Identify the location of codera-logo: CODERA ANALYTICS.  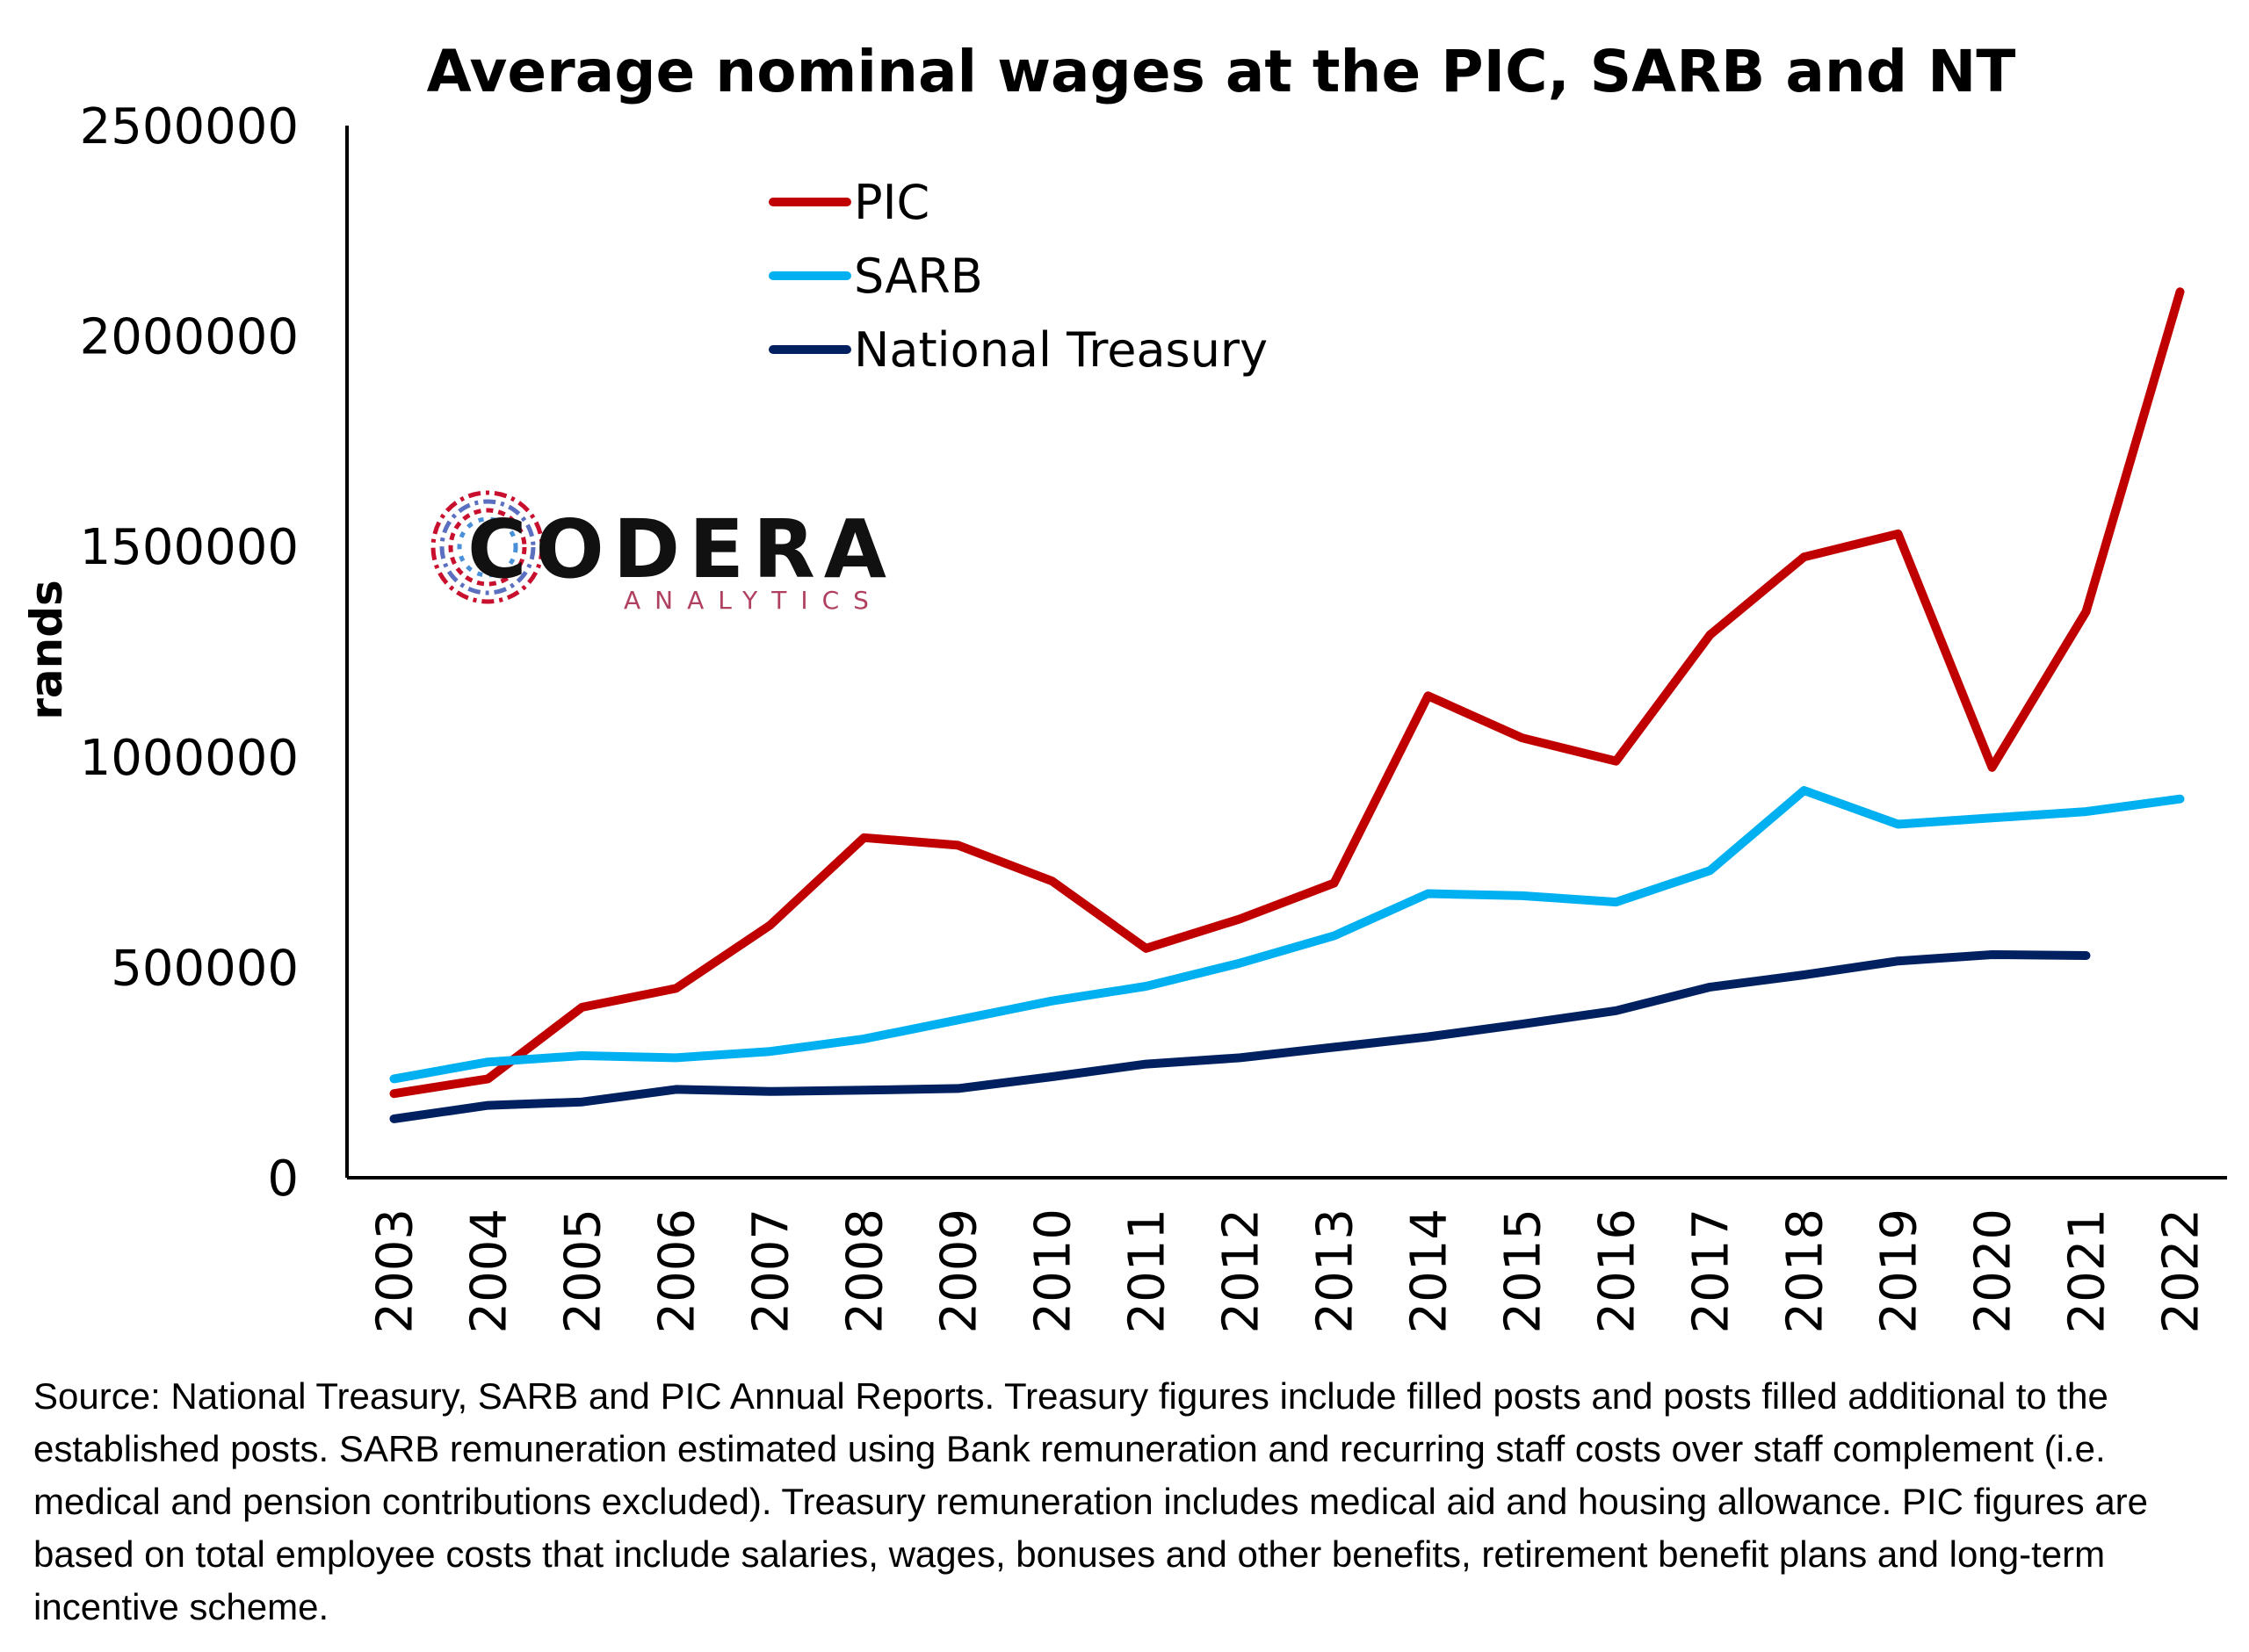
(662, 552).